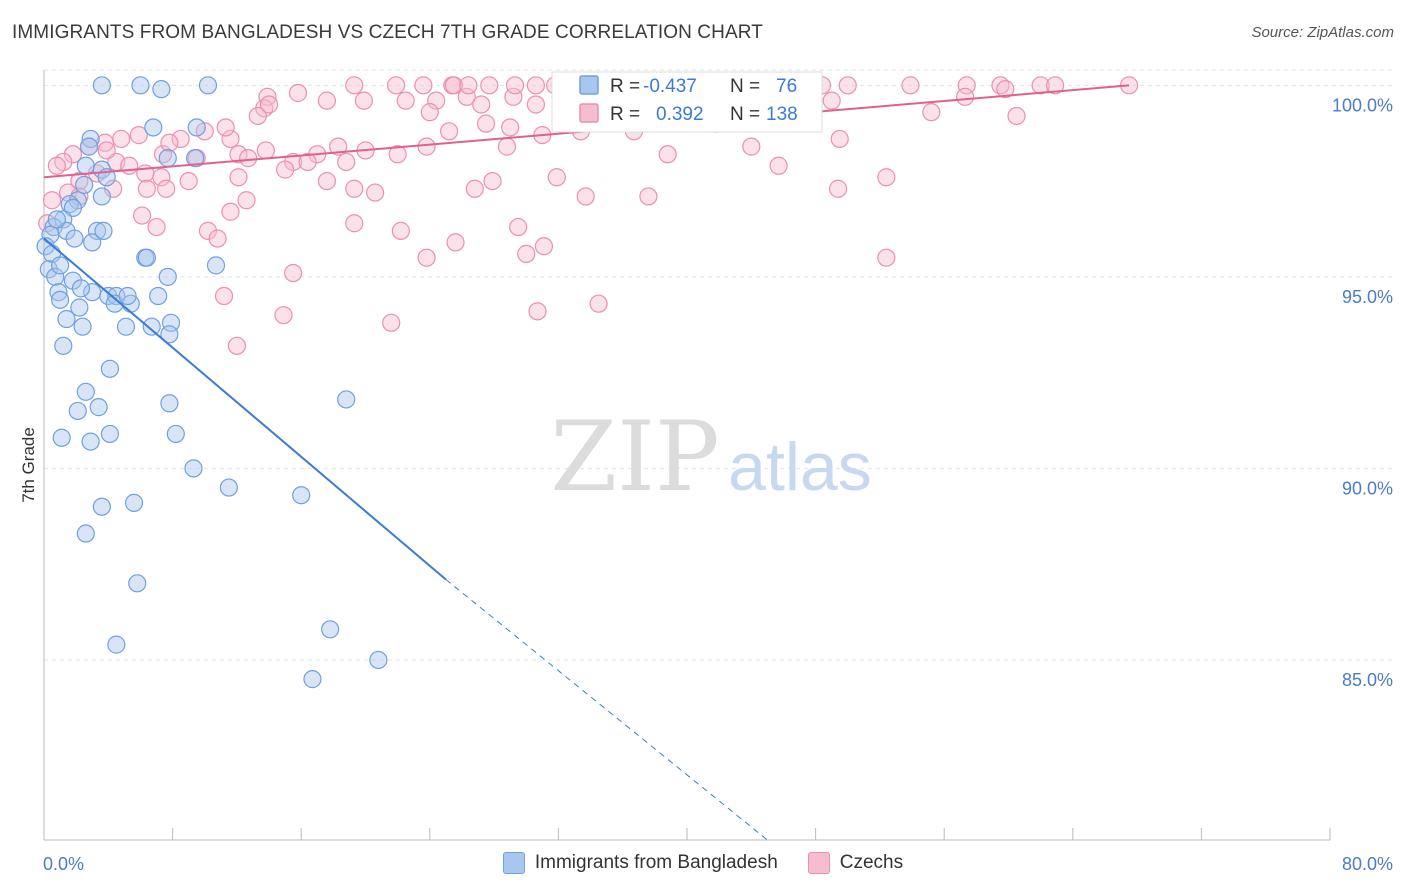 The width and height of the screenshot is (1406, 892). Describe the element at coordinates (800, 467) in the screenshot. I see `watermark-atlas: atlas` at that location.